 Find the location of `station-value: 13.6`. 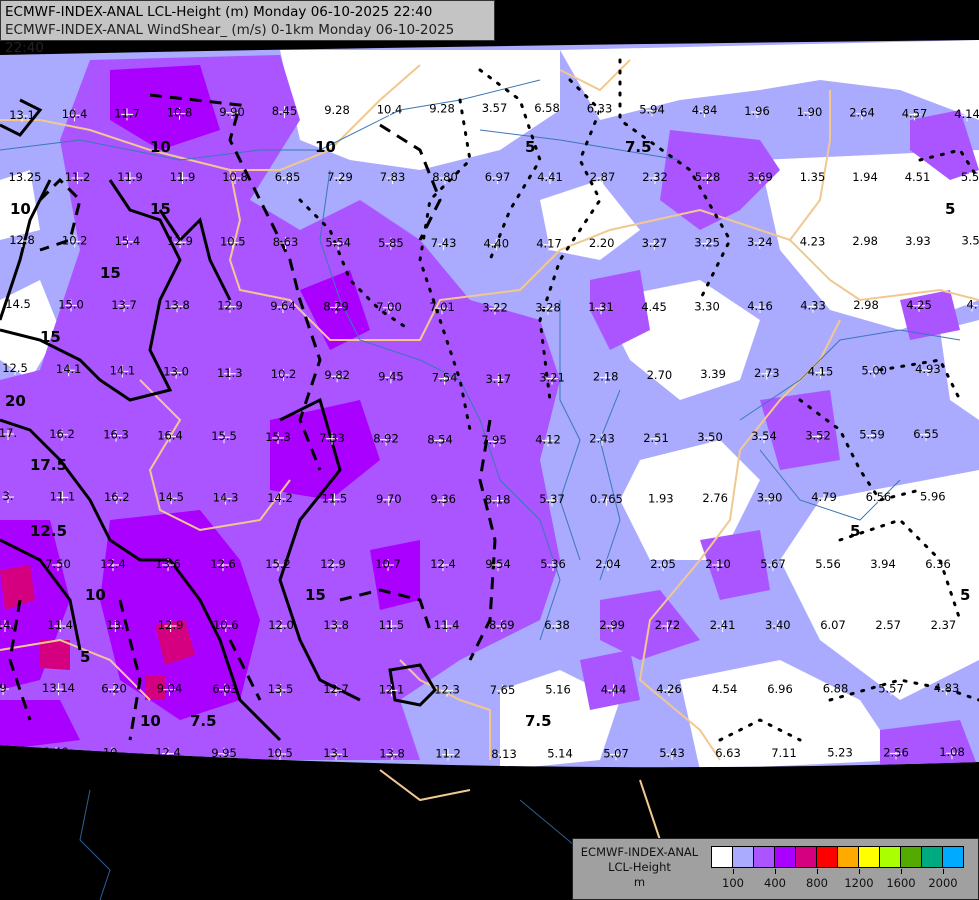

station-value: 13.6 is located at coordinates (168, 564).